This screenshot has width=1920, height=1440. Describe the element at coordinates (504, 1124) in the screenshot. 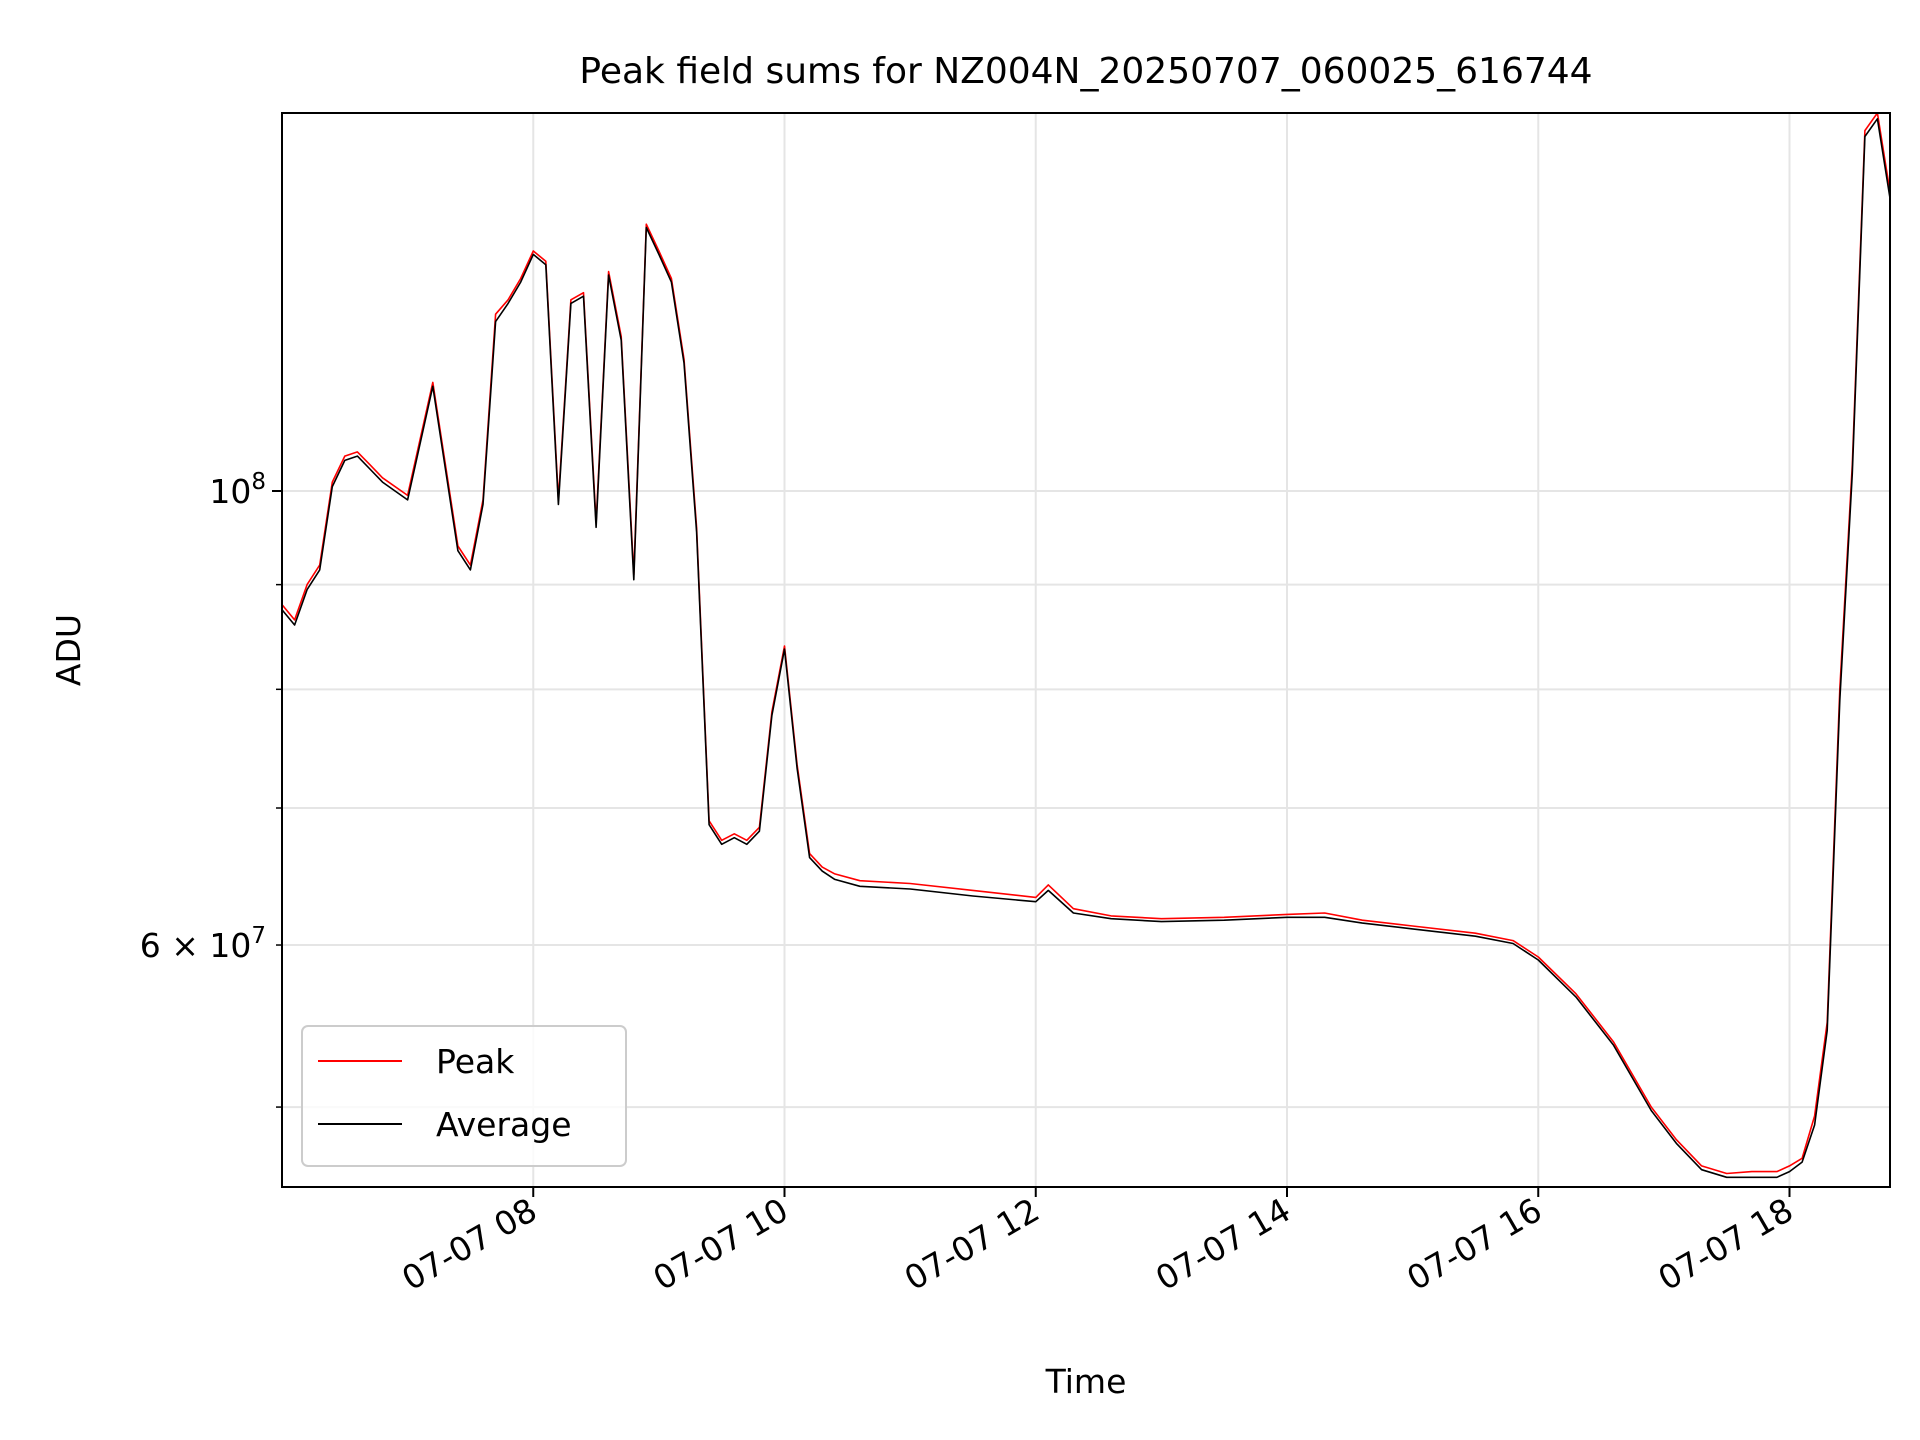

I see `legend-label-average: Average` at that location.